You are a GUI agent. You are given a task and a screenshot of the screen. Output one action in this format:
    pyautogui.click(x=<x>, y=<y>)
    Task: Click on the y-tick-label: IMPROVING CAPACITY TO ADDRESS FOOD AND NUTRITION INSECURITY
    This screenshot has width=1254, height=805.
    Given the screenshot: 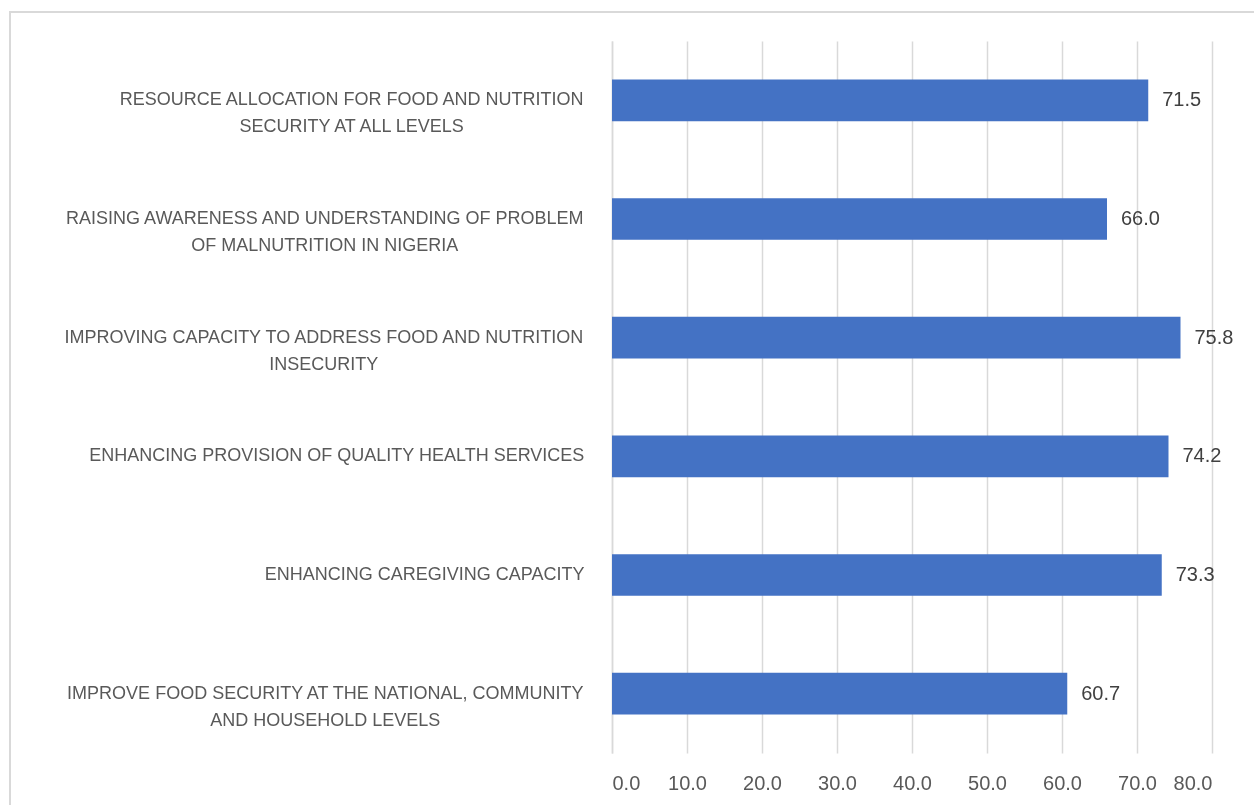 What is the action you would take?
    pyautogui.click(x=324, y=350)
    